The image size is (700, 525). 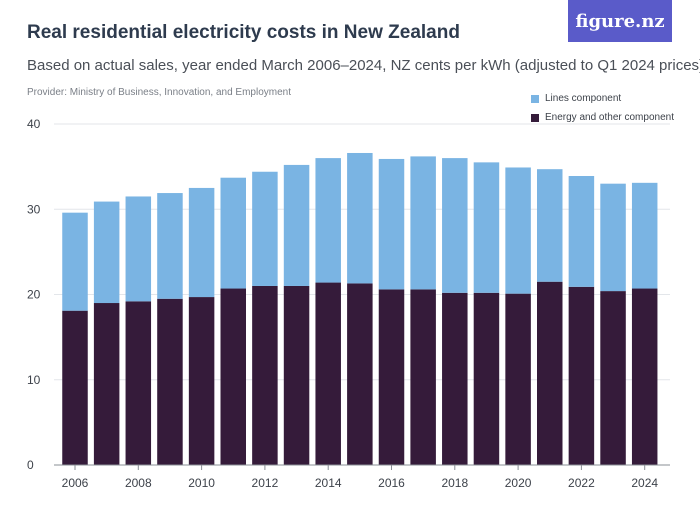 I want to click on bar-lines-2020, so click(x=518, y=230).